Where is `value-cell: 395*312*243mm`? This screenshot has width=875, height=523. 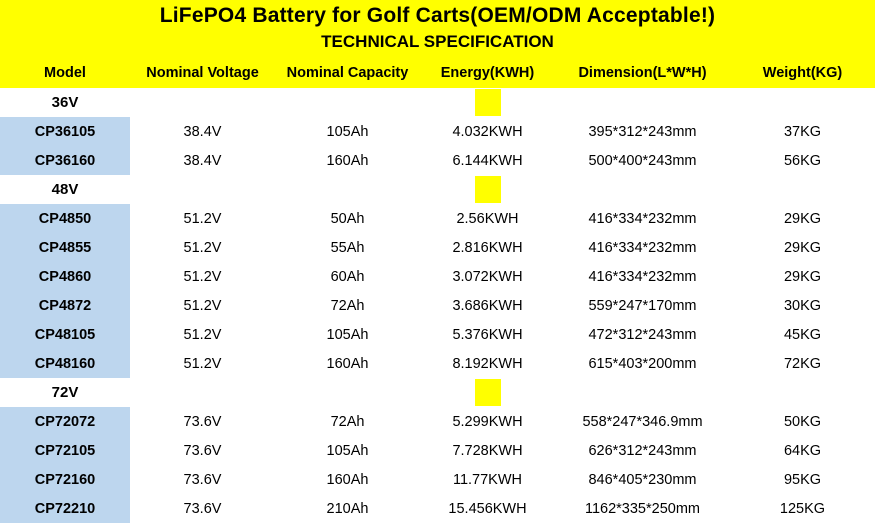 value-cell: 395*312*243mm is located at coordinates (642, 131).